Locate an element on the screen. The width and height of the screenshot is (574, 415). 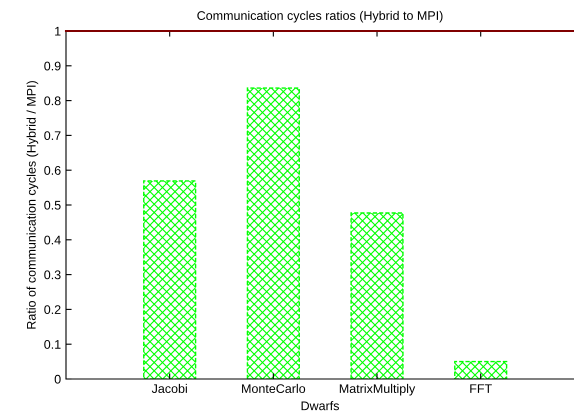
y-tick-label: 0.3 is located at coordinates (52, 275).